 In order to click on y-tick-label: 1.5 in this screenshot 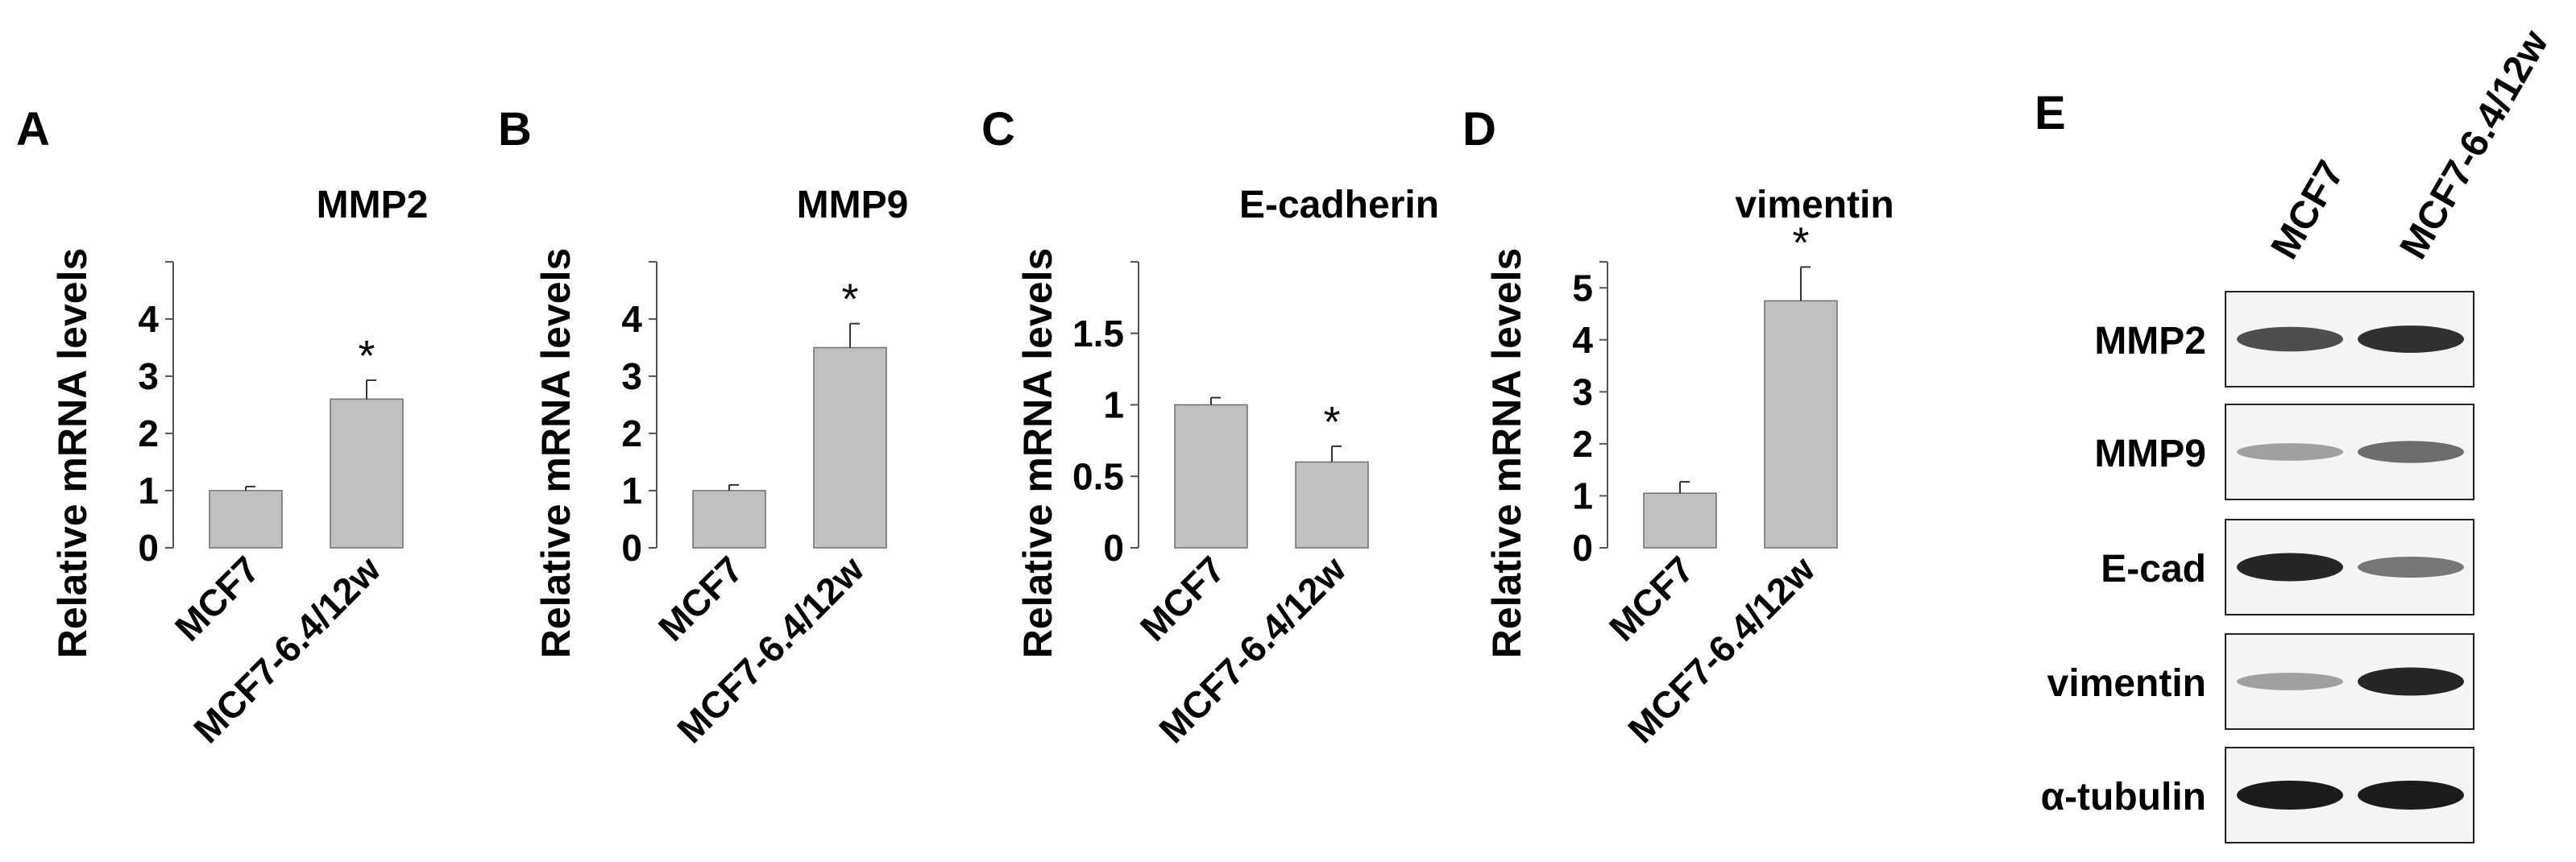, I will do `click(1098, 334)`.